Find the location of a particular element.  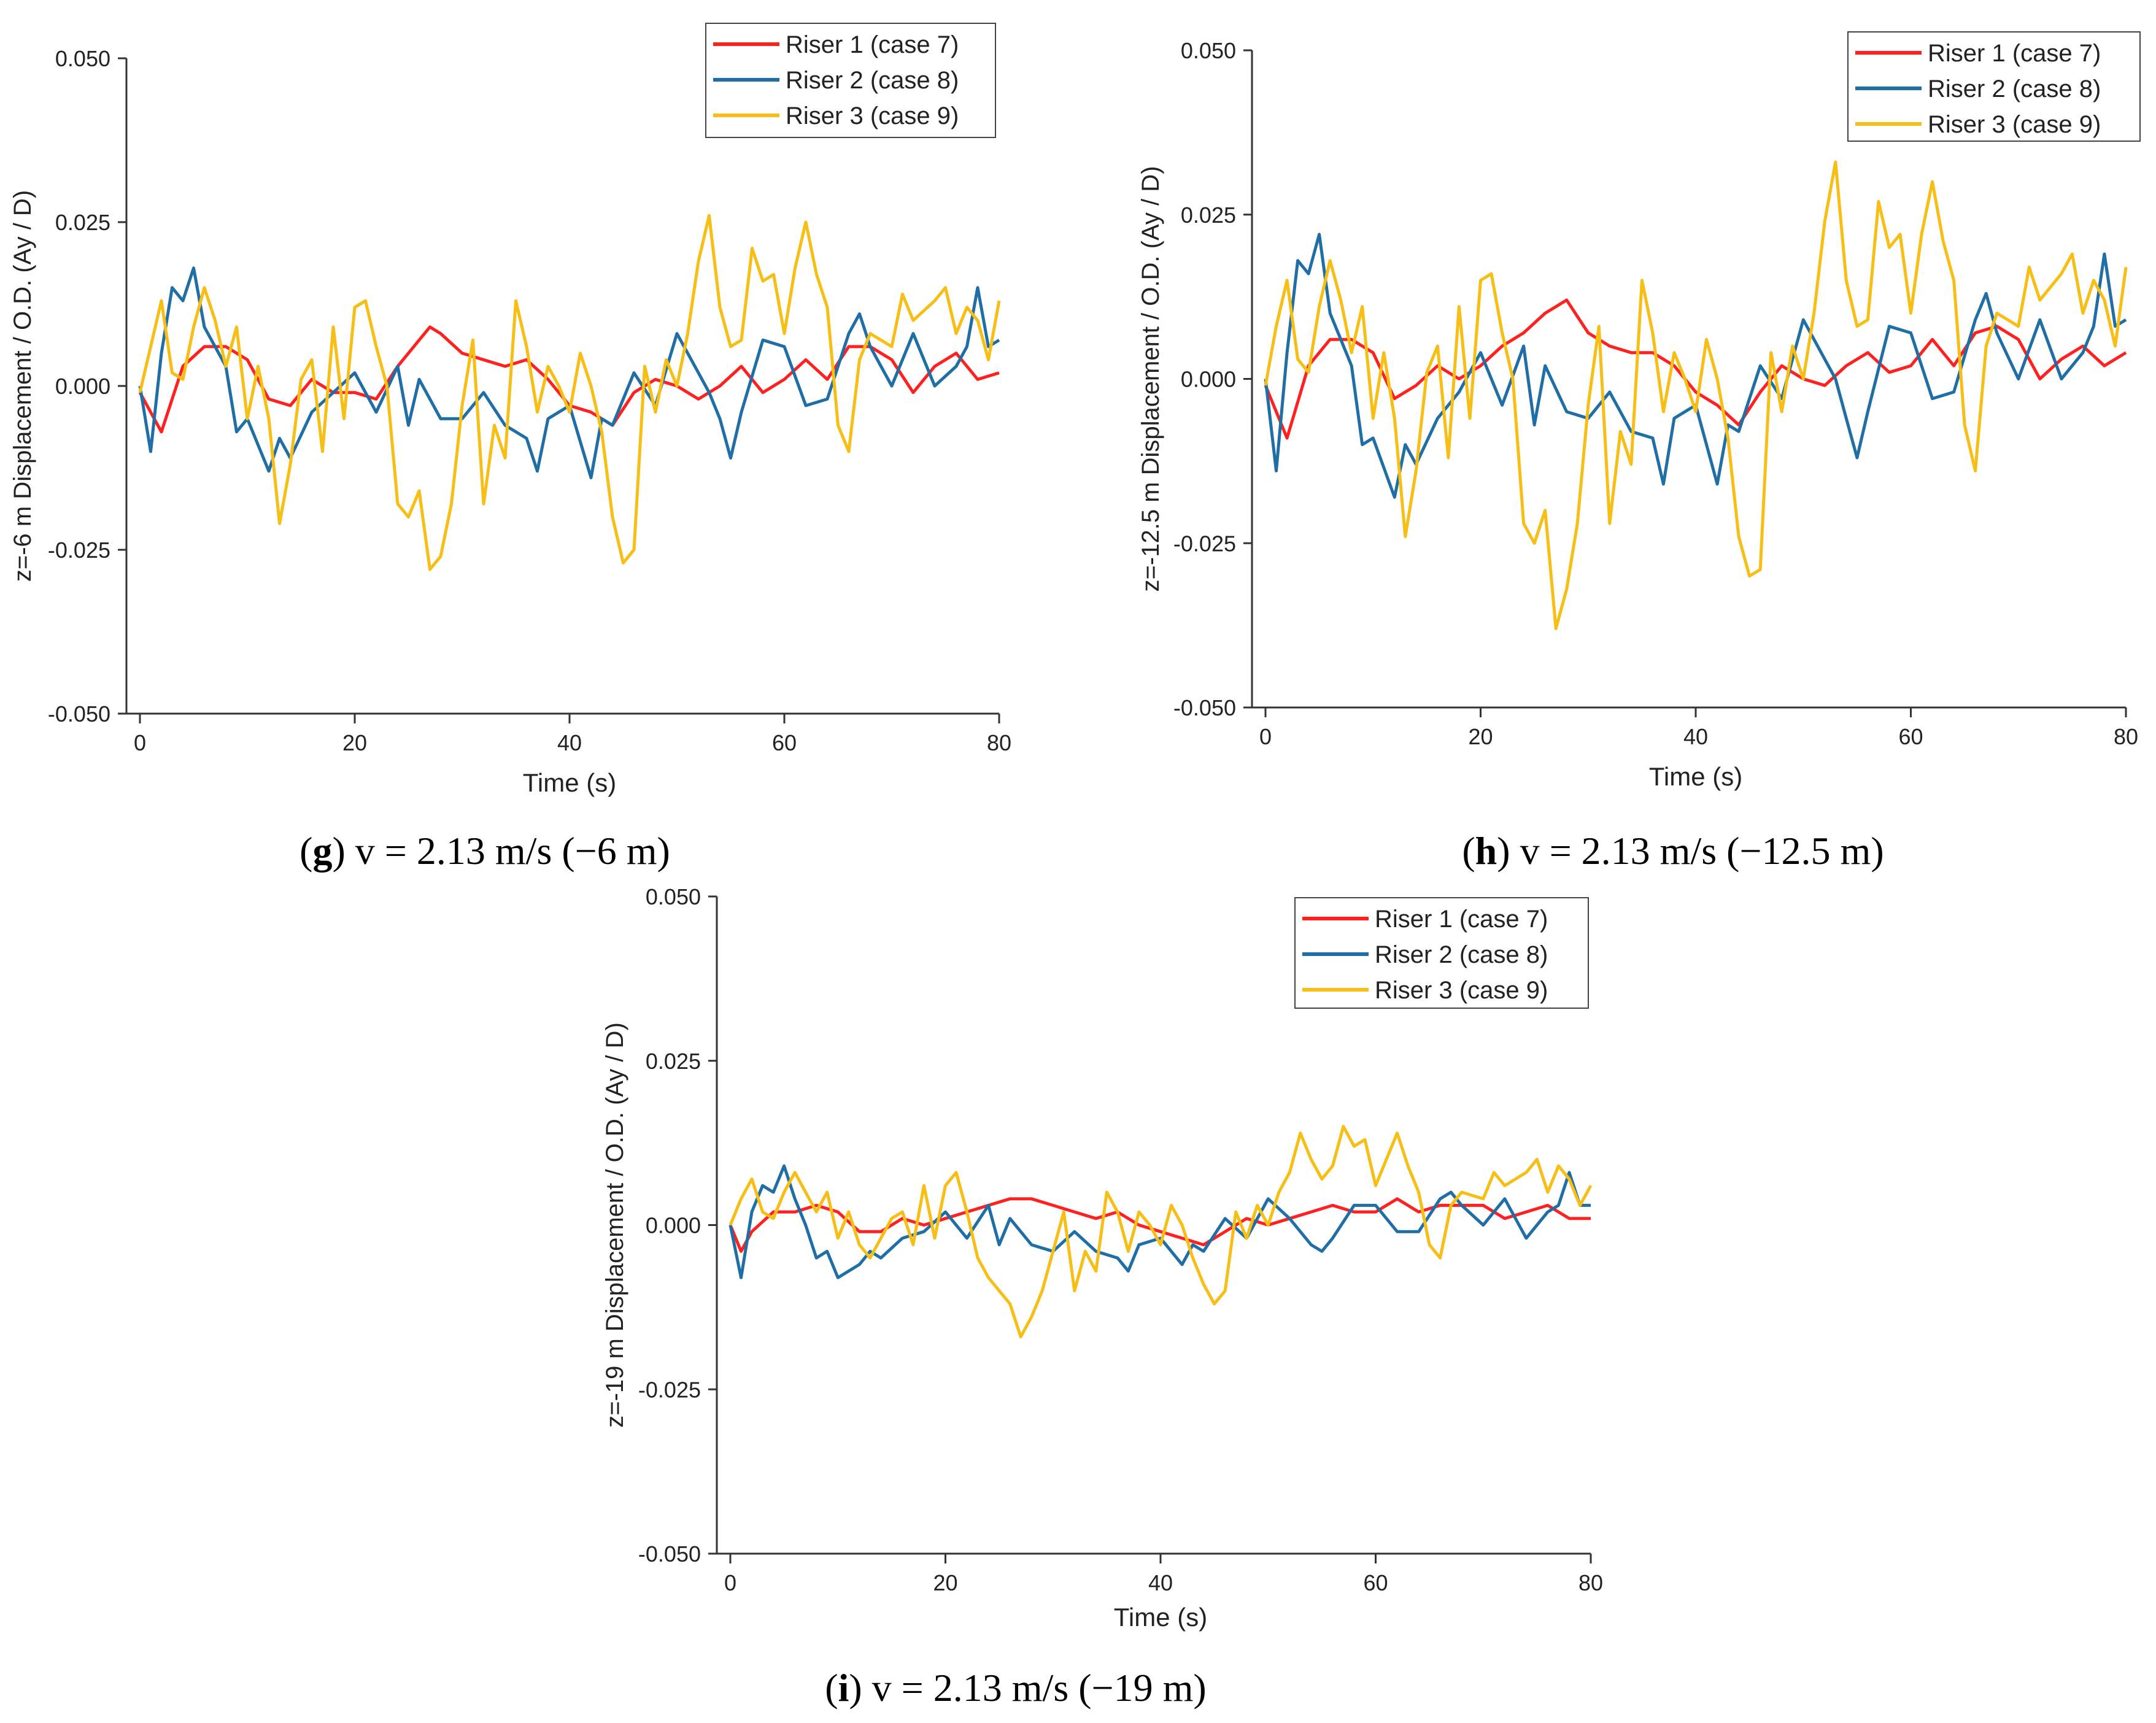

panel-caption: (h) v = 2.13 m/s (−12.5 m) is located at coordinates (1673, 851).